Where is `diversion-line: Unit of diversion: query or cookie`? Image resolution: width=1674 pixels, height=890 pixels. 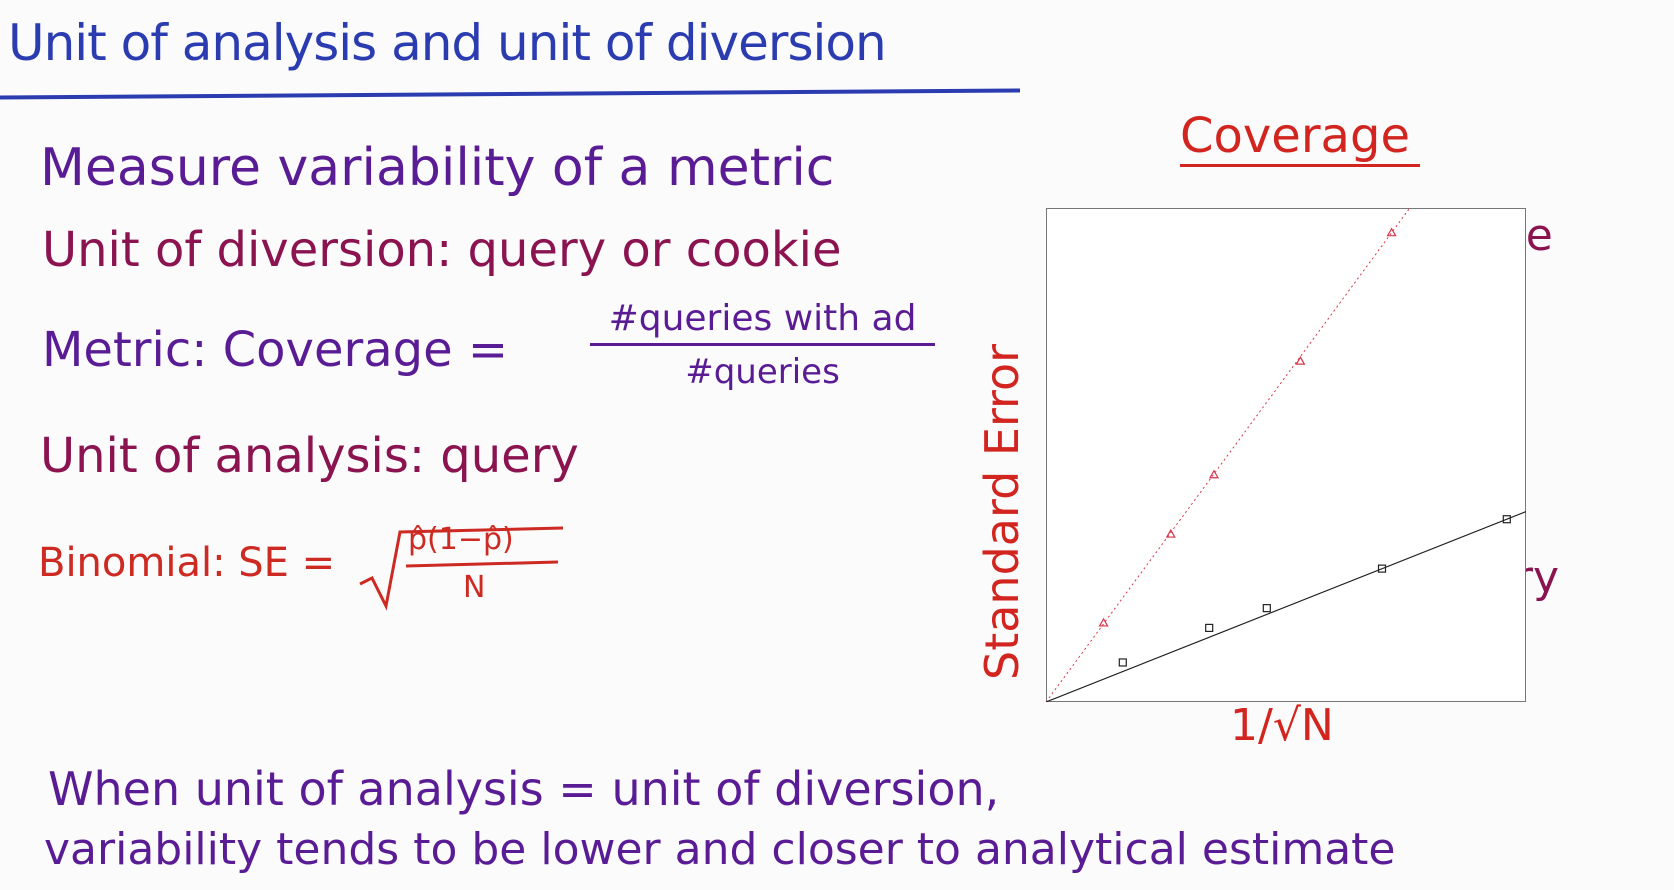 diversion-line: Unit of diversion: query or cookie is located at coordinates (442, 250).